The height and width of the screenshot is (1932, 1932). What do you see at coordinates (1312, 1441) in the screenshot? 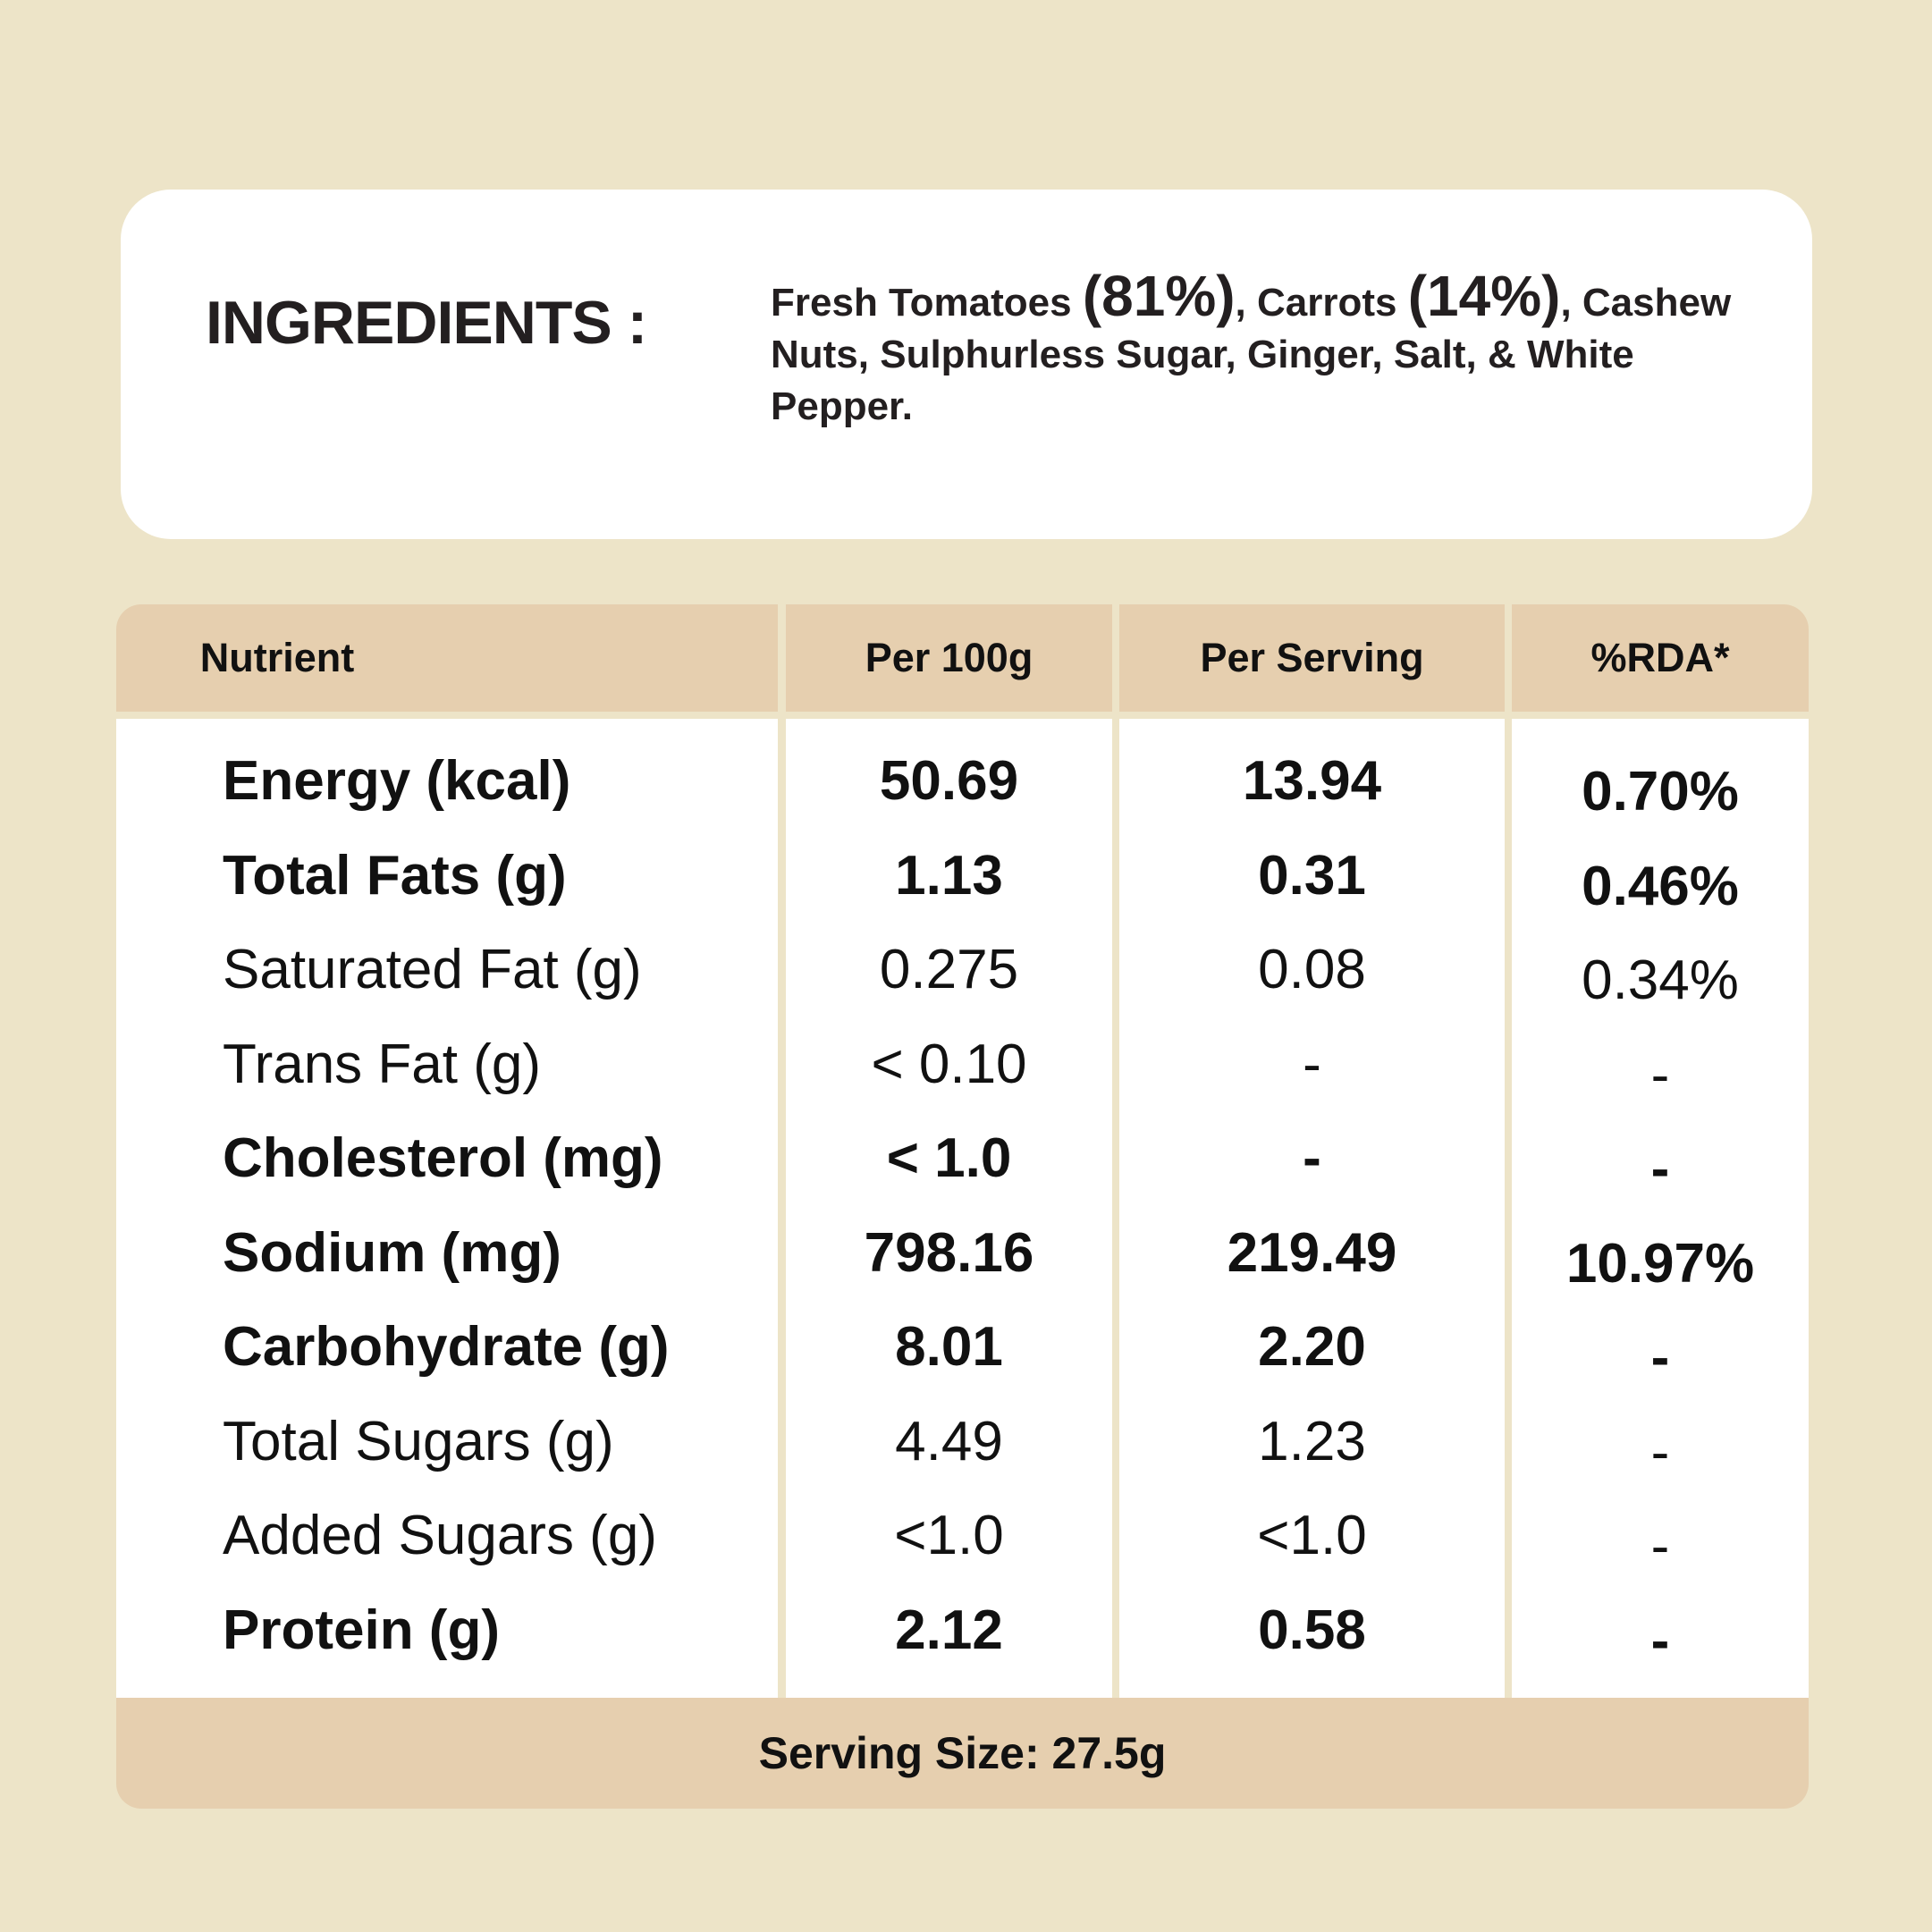
I see `per-serving-value: 1.23` at bounding box center [1312, 1441].